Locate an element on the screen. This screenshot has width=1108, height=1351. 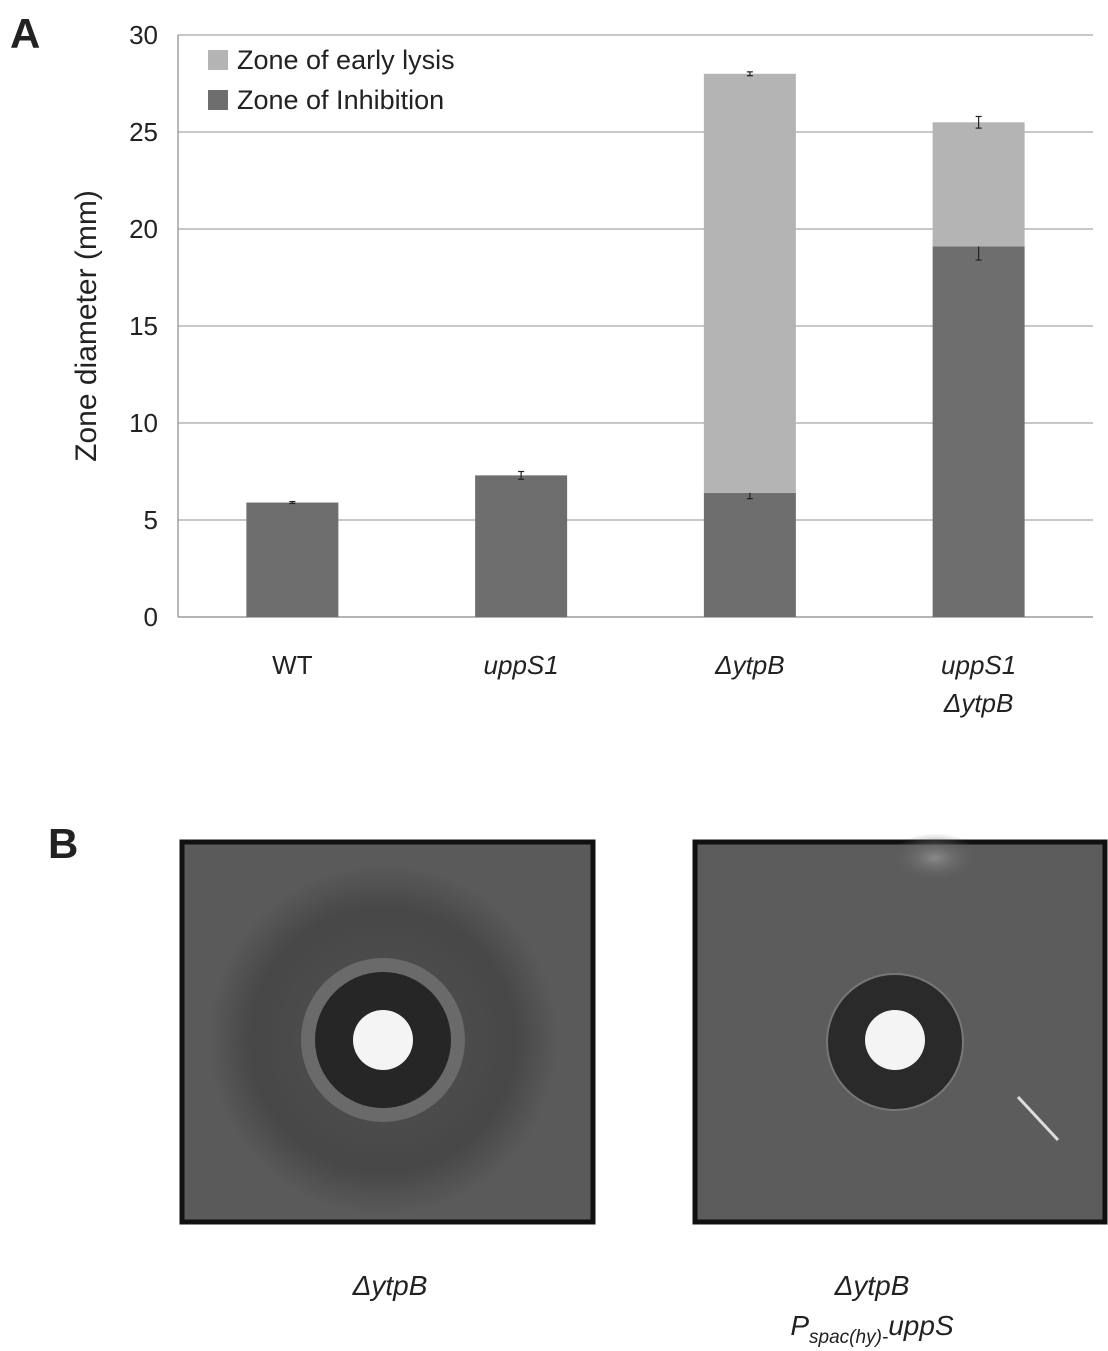
y-tick-label: 0 is located at coordinates (151, 617).